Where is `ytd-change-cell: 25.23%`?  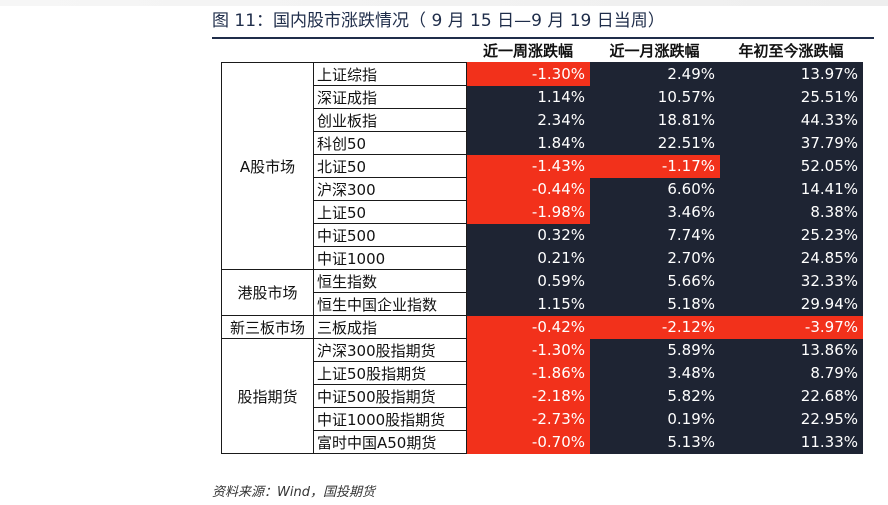
ytd-change-cell: 25.23% is located at coordinates (791, 235).